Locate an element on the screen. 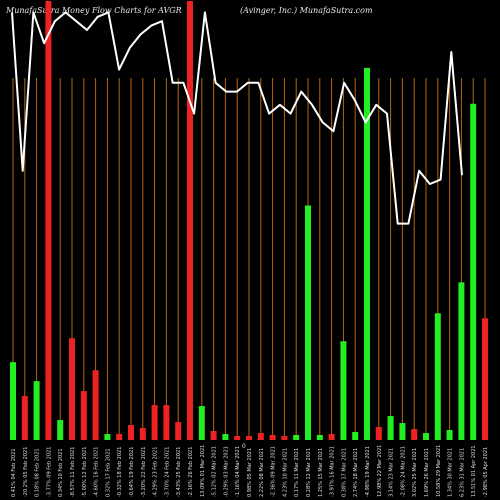 The height and width of the screenshot is (500, 500). x-tick-label: -4.29% 23 Feb 2021 is located at coordinates (156, 472).